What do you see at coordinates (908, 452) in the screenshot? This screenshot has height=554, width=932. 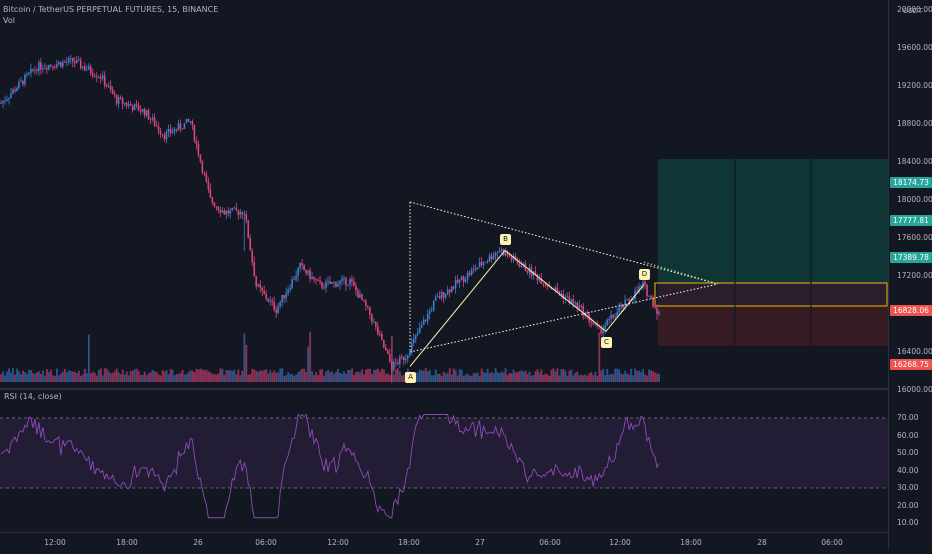 I see `rsi-level-label: 50.00` at bounding box center [908, 452].